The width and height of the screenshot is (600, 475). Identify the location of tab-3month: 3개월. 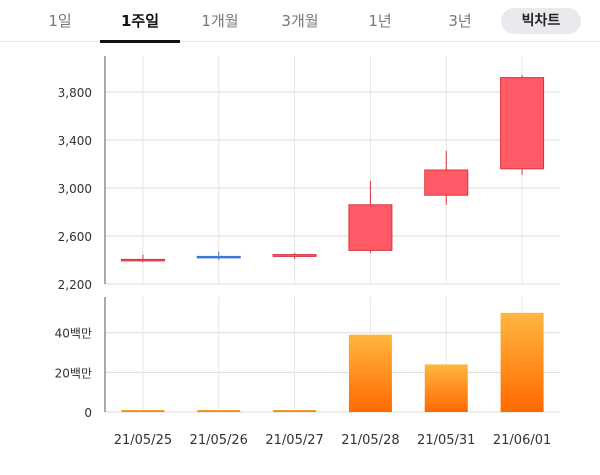
(300, 21).